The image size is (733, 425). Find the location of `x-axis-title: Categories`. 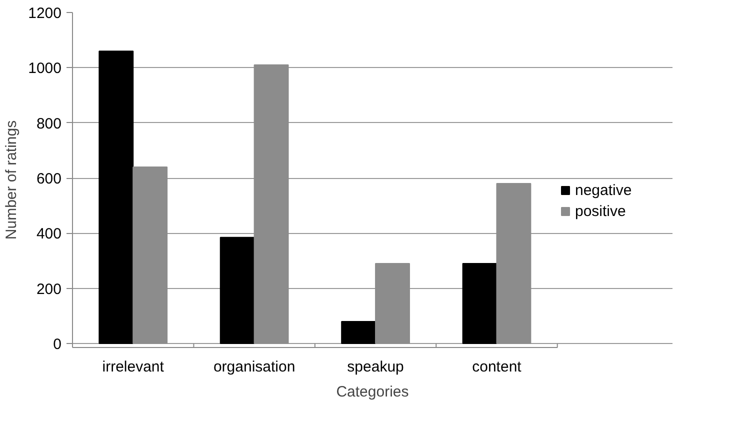

x-axis-title: Categories is located at coordinates (372, 392).